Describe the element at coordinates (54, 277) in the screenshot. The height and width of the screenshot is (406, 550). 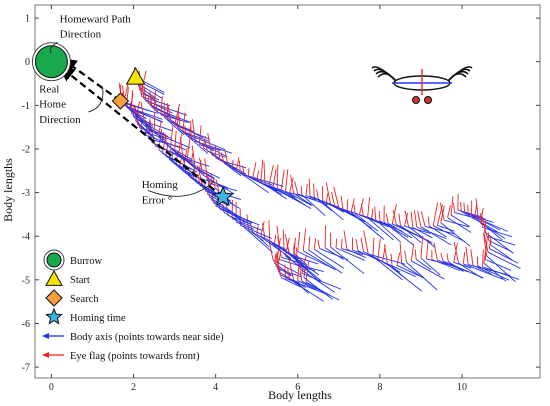
I see `legend-marker-triangle` at that location.